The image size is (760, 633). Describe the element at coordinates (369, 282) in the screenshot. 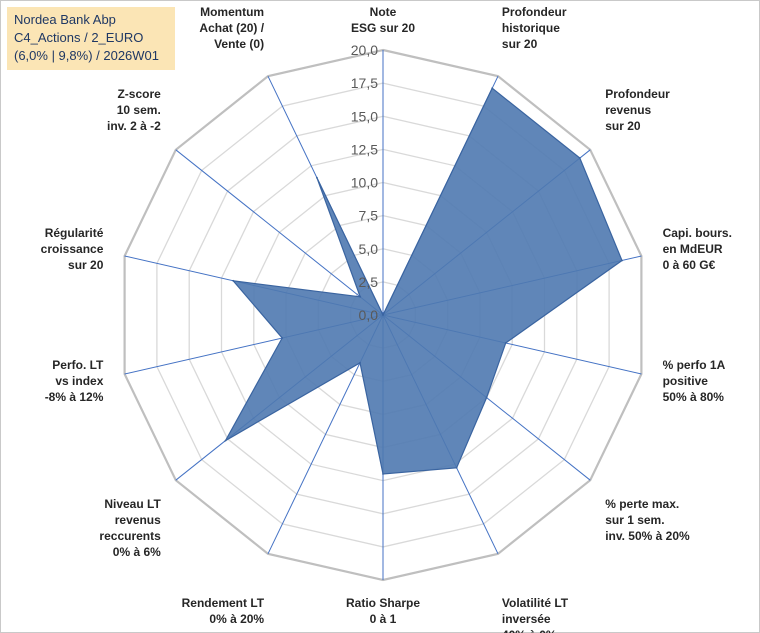

I see `tick-label: 2,5` at that location.